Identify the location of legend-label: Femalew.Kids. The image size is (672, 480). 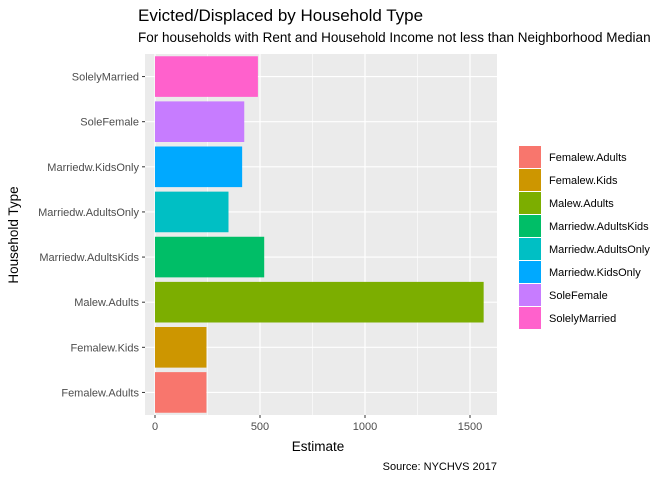
(583, 181).